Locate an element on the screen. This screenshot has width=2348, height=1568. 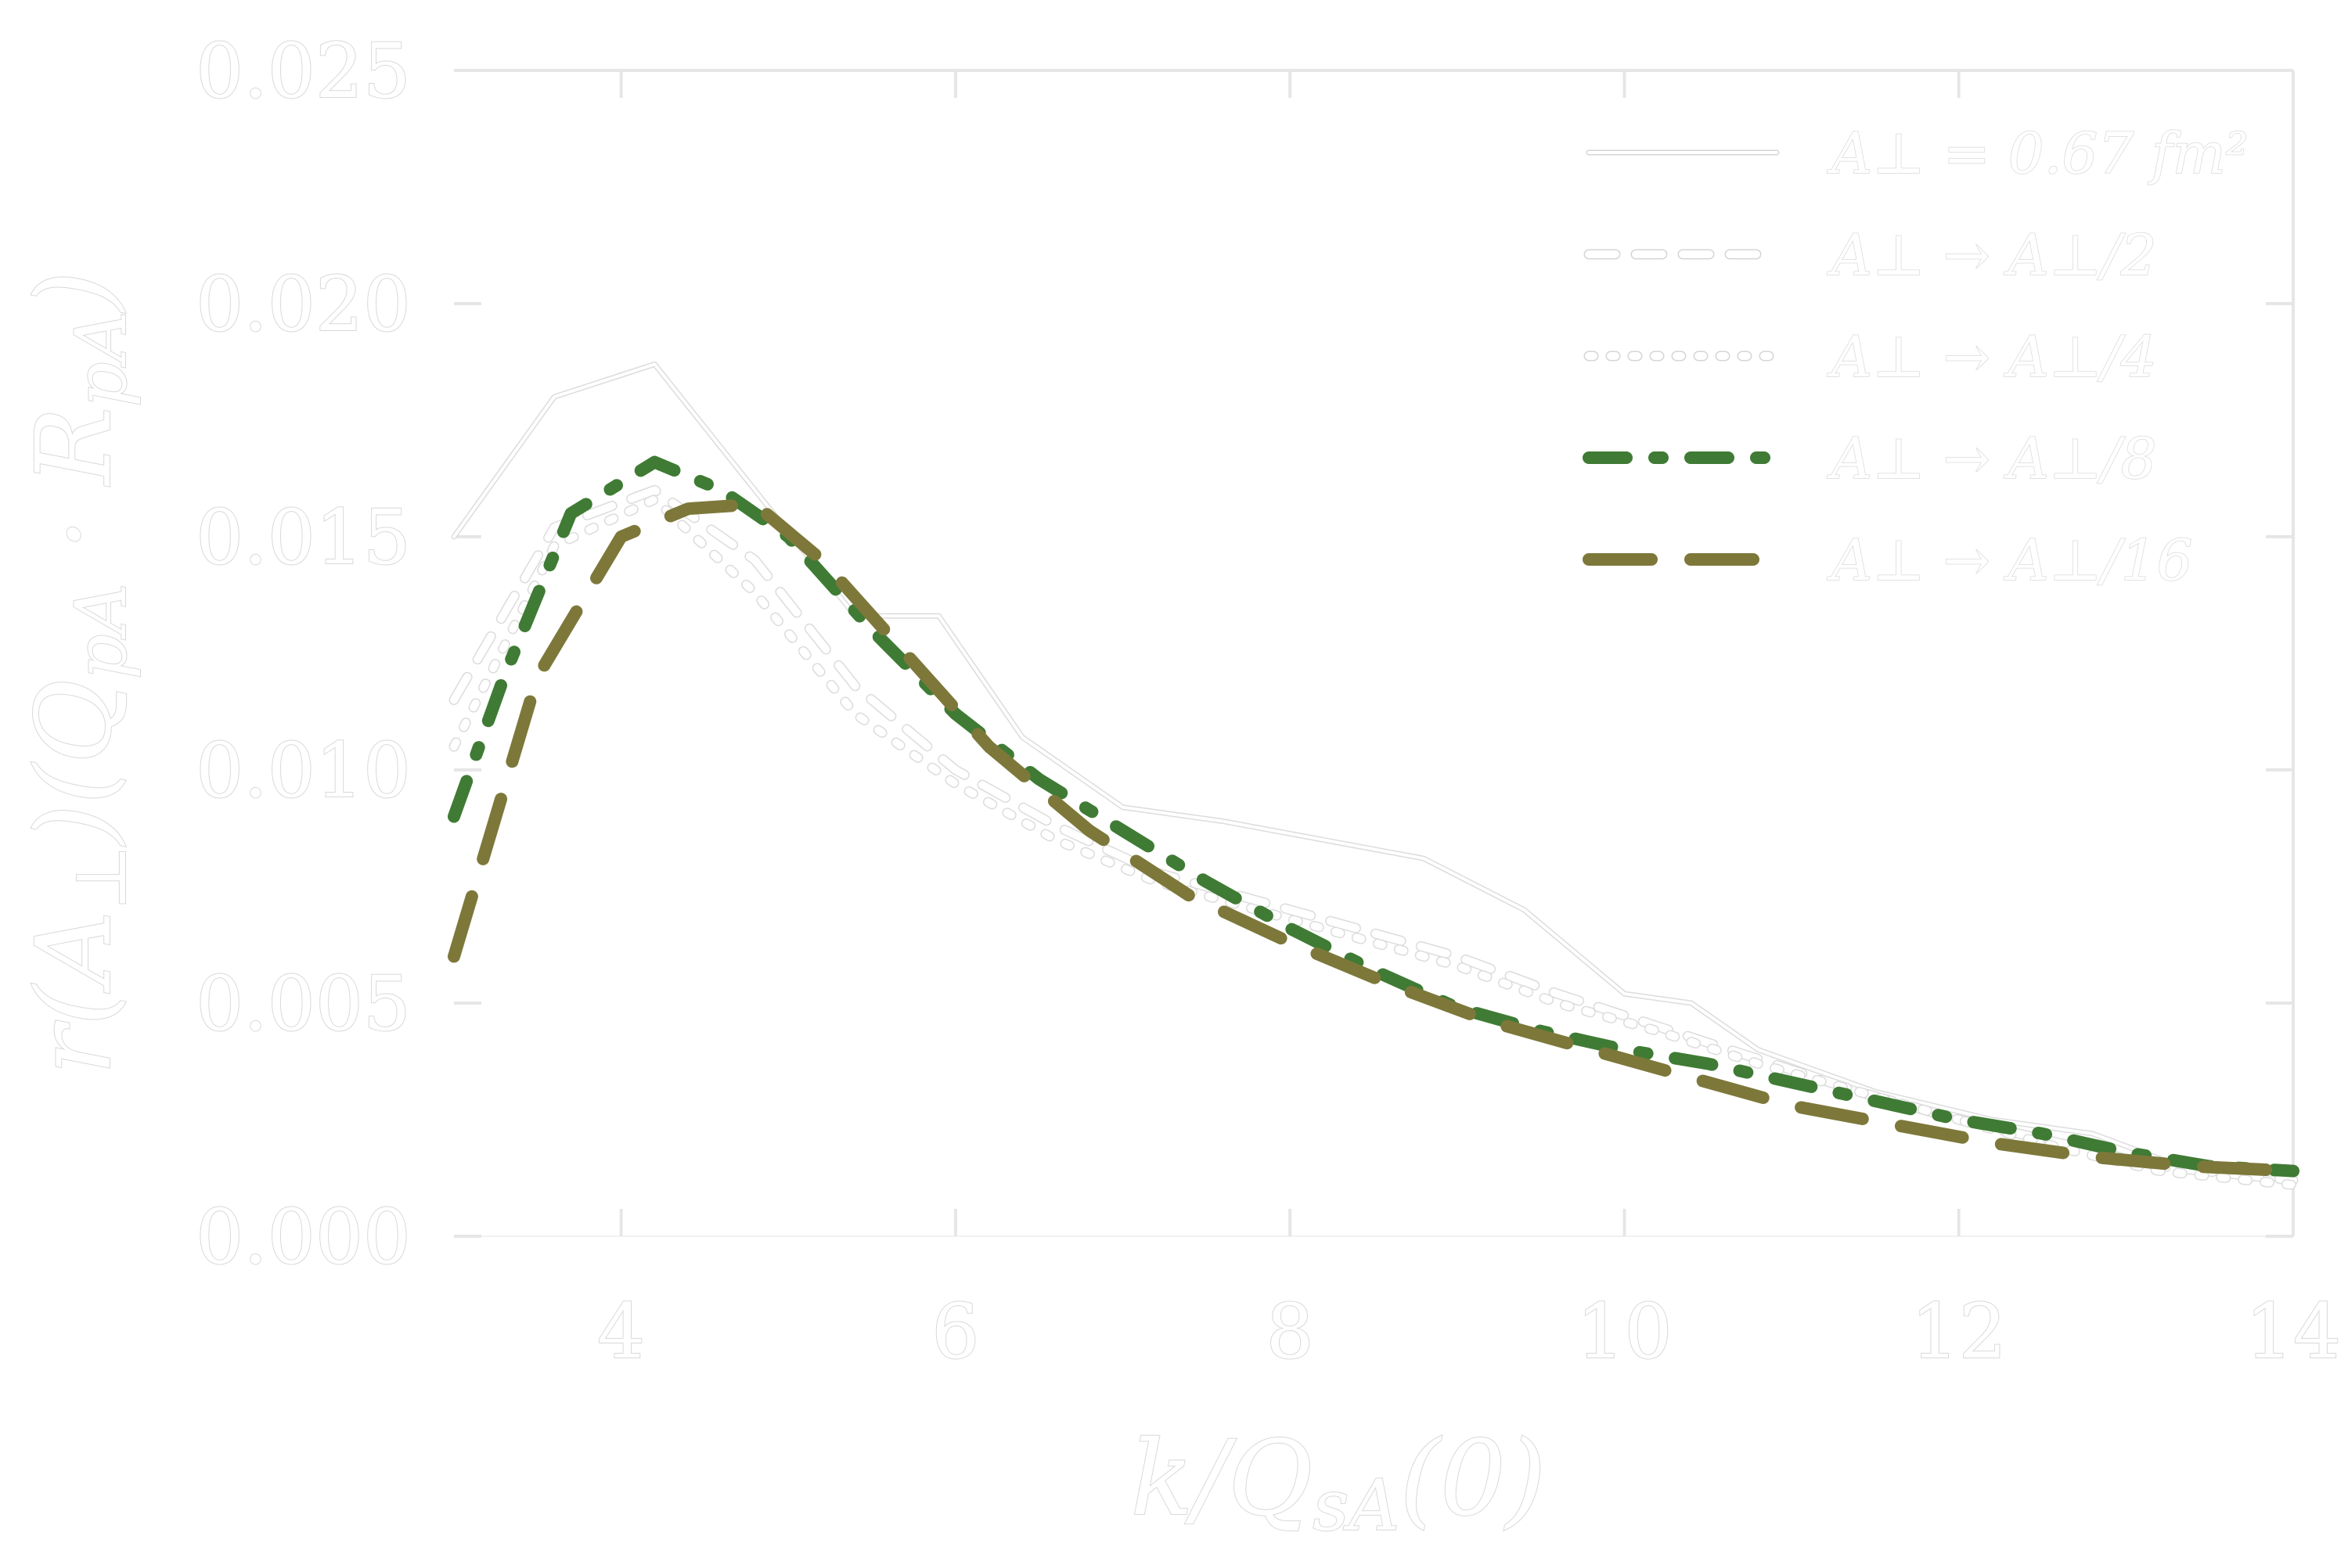
y-axis-label-a: r(A is located at coordinates (74, 993).